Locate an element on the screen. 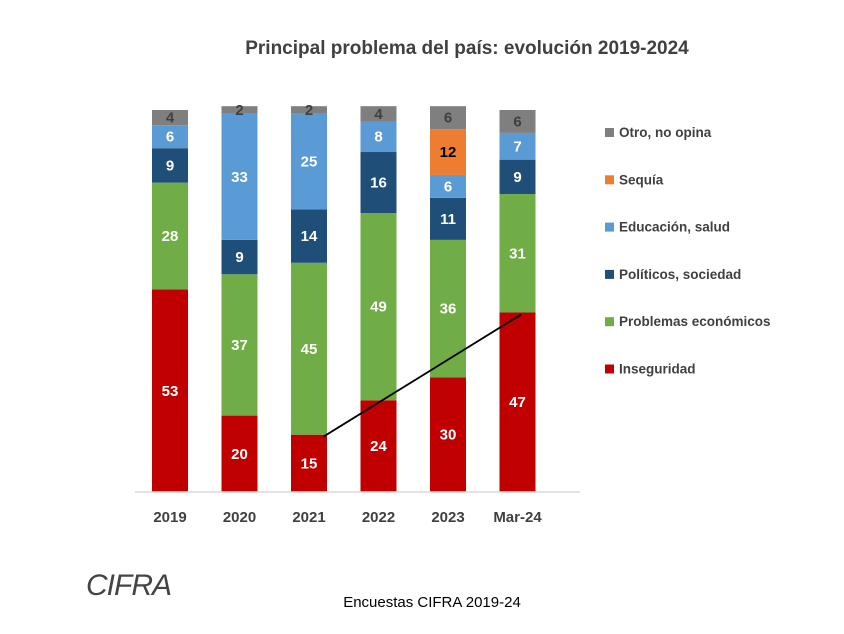 This screenshot has height=634, width=844. segment-value-label: 53 is located at coordinates (170, 391).